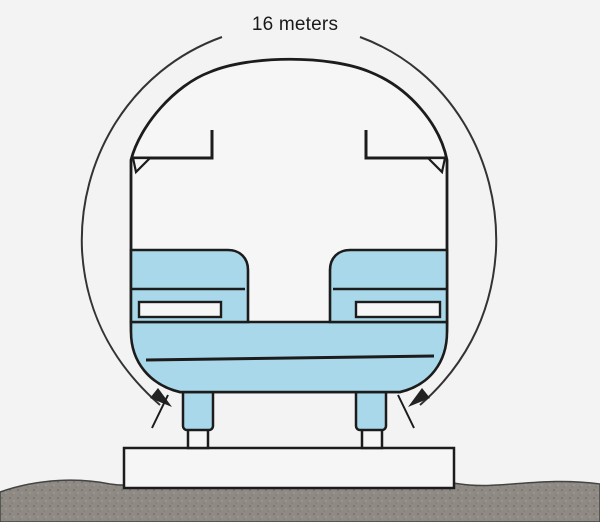 Image resolution: width=600 pixels, height=522 pixels. What do you see at coordinates (160, 411) in the screenshot?
I see `clearance-tick-left` at bounding box center [160, 411].